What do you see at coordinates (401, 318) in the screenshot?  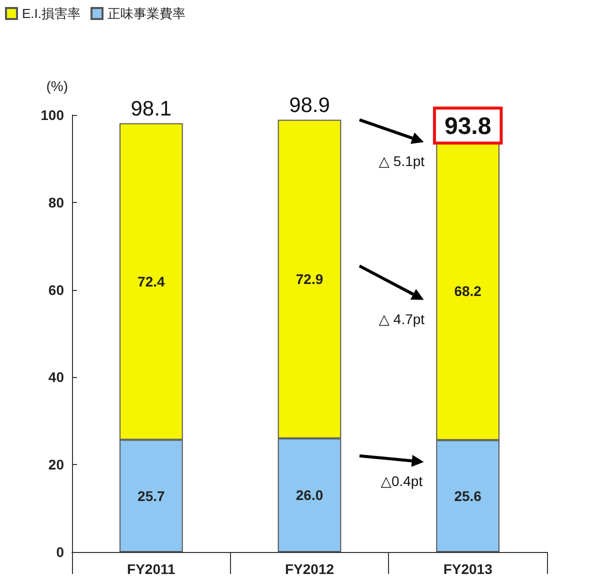 I see `annotation: △ 4.7pt` at bounding box center [401, 318].